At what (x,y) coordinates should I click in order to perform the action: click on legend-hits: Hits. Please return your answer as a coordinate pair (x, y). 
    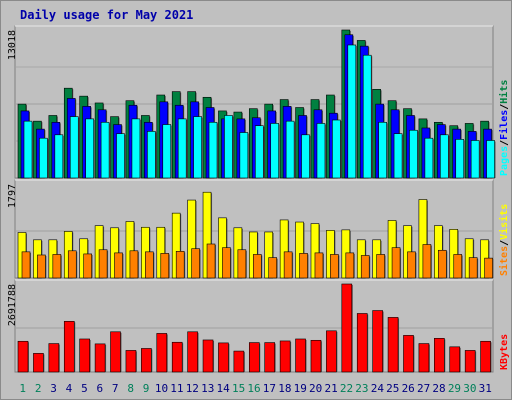
    Looking at the image, I should click on (504, 92).